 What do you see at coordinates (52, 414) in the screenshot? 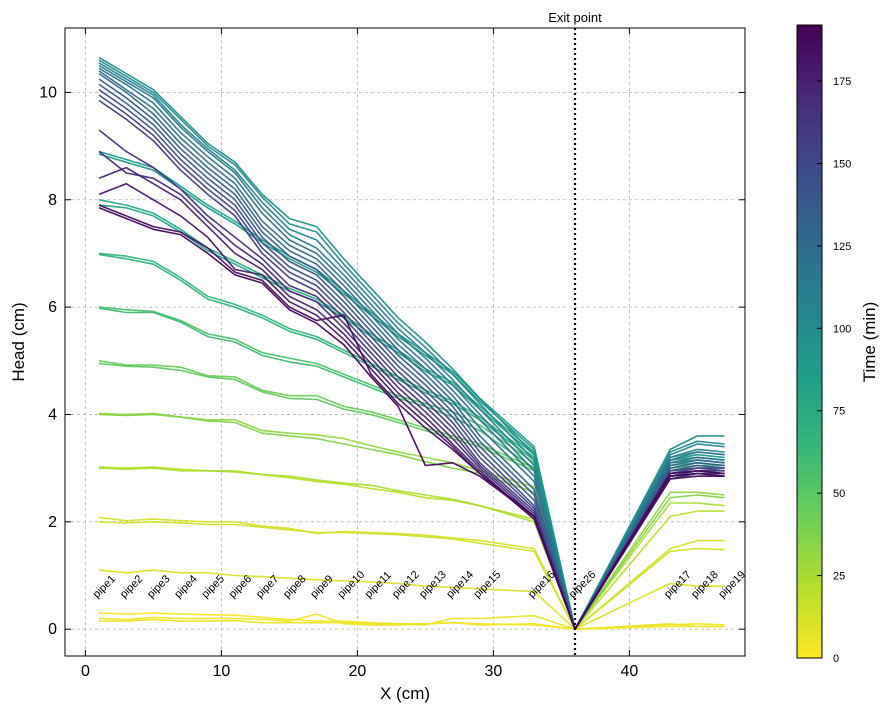
I see `y-tick-label: 4` at bounding box center [52, 414].